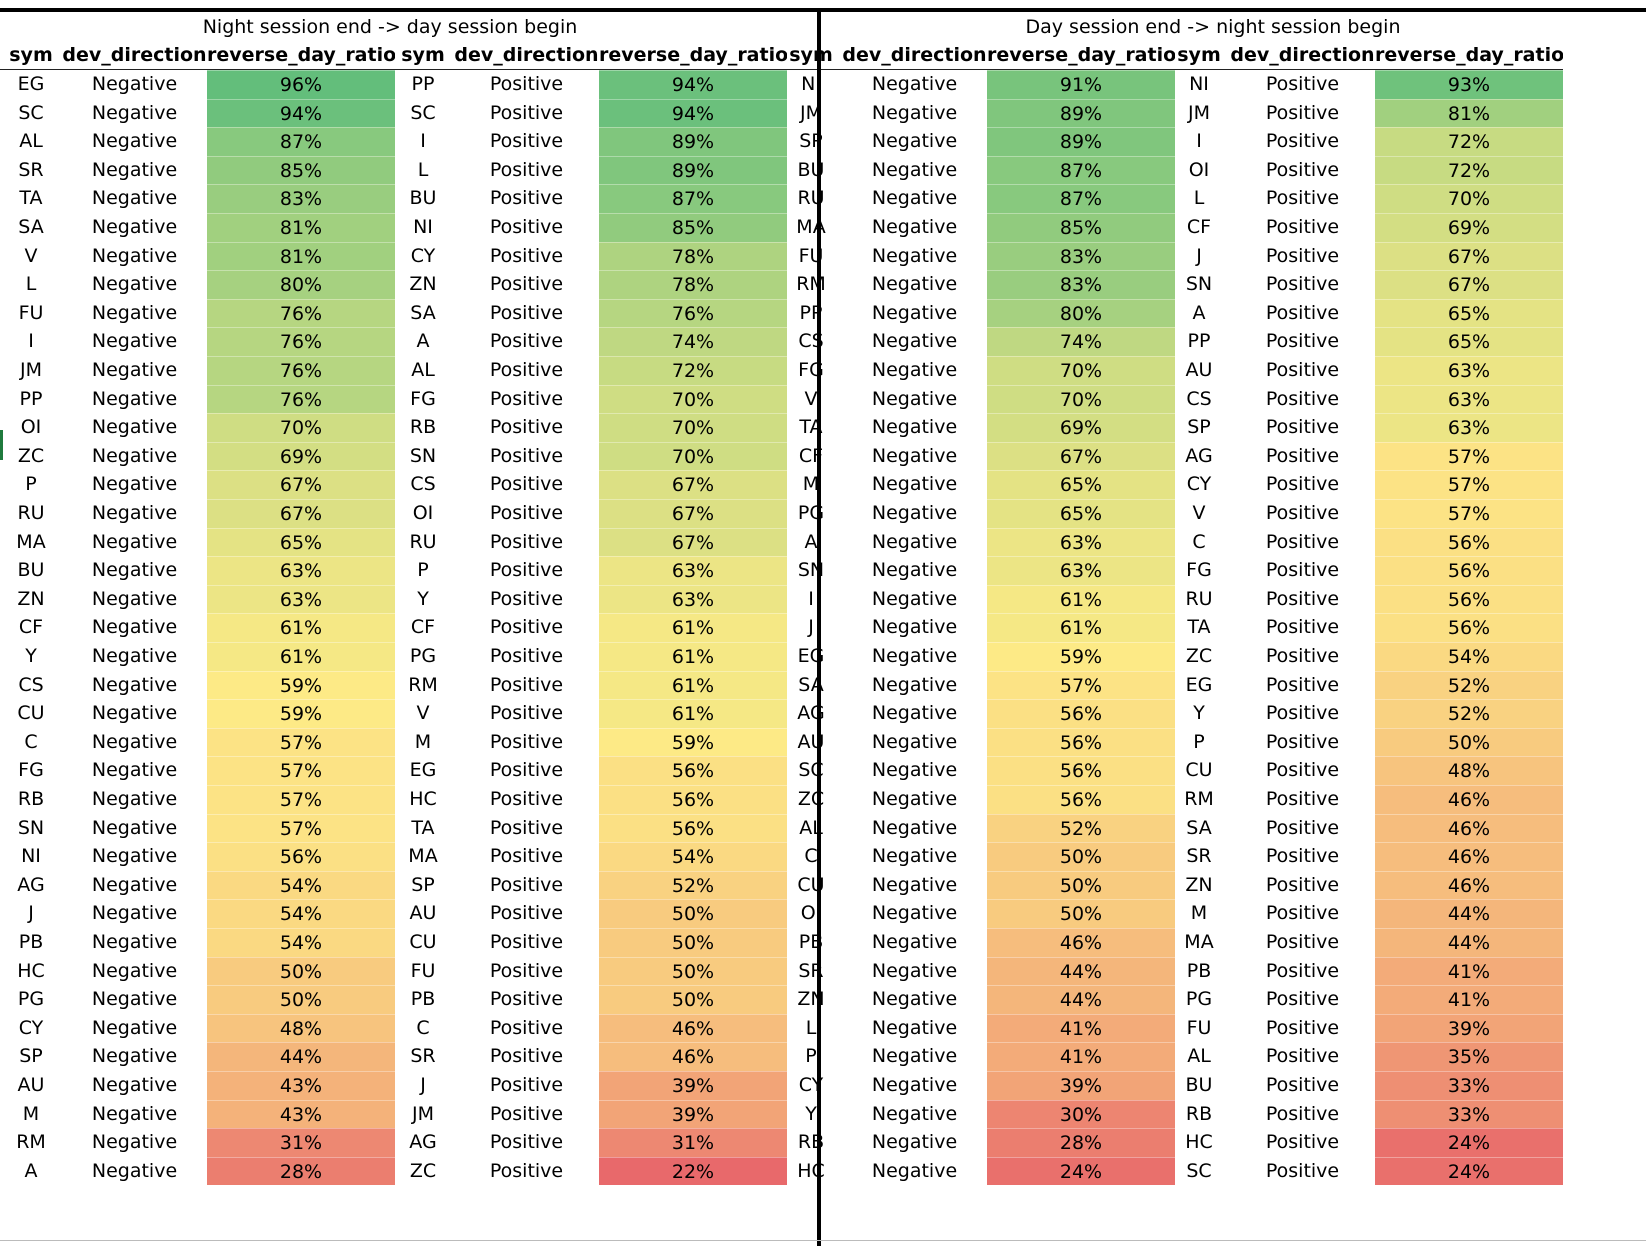 The width and height of the screenshot is (1646, 1250). What do you see at coordinates (1469, 1085) in the screenshot?
I see `reverse-day-ratio-cell: 33%` at bounding box center [1469, 1085].